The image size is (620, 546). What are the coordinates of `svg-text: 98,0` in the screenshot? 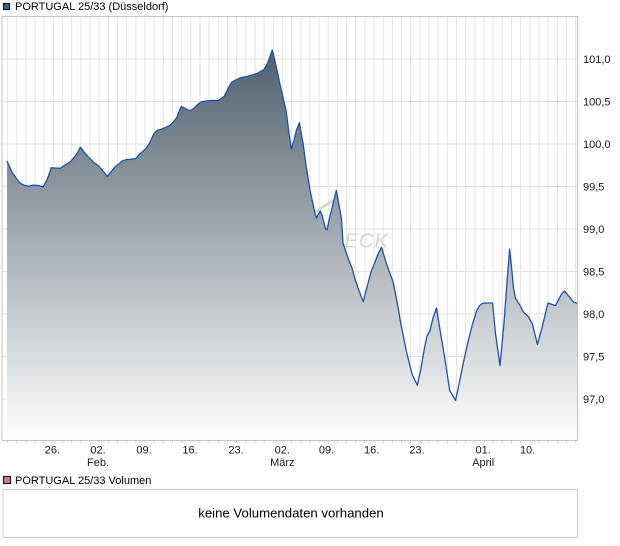 It's located at (593, 315).